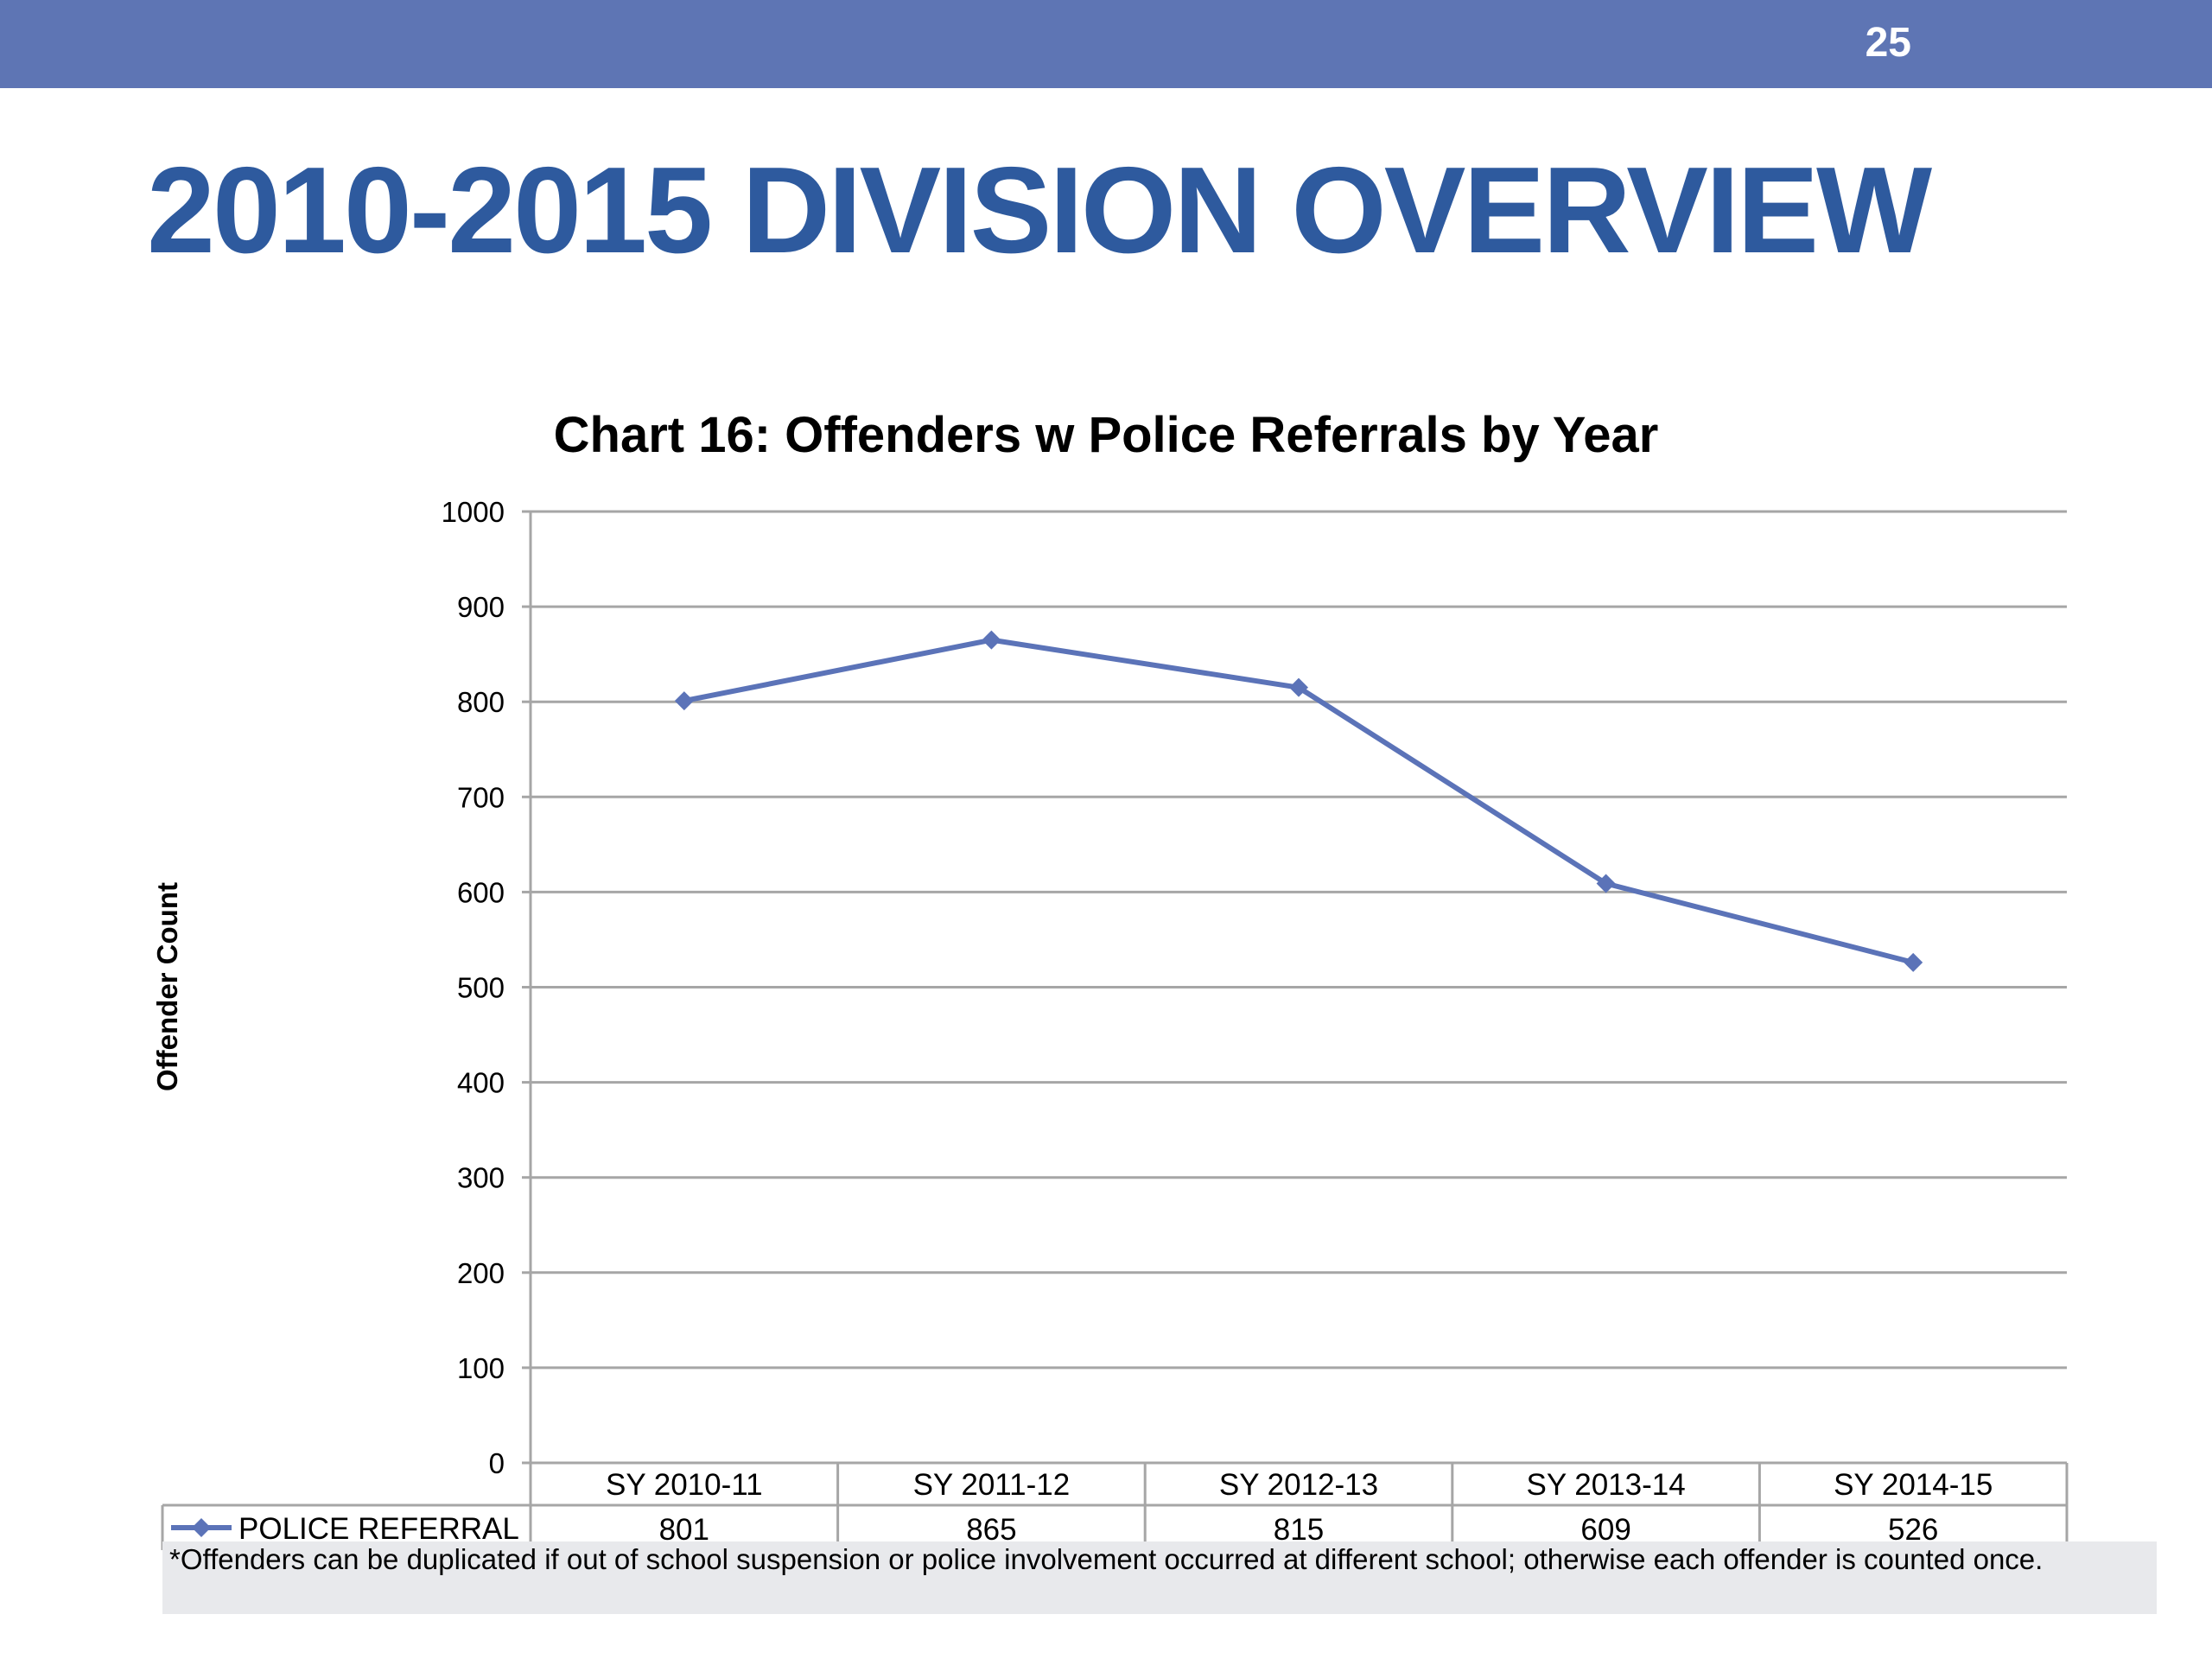 The width and height of the screenshot is (2212, 1659). What do you see at coordinates (1913, 1530) in the screenshot?
I see `table-value-cell: 526` at bounding box center [1913, 1530].